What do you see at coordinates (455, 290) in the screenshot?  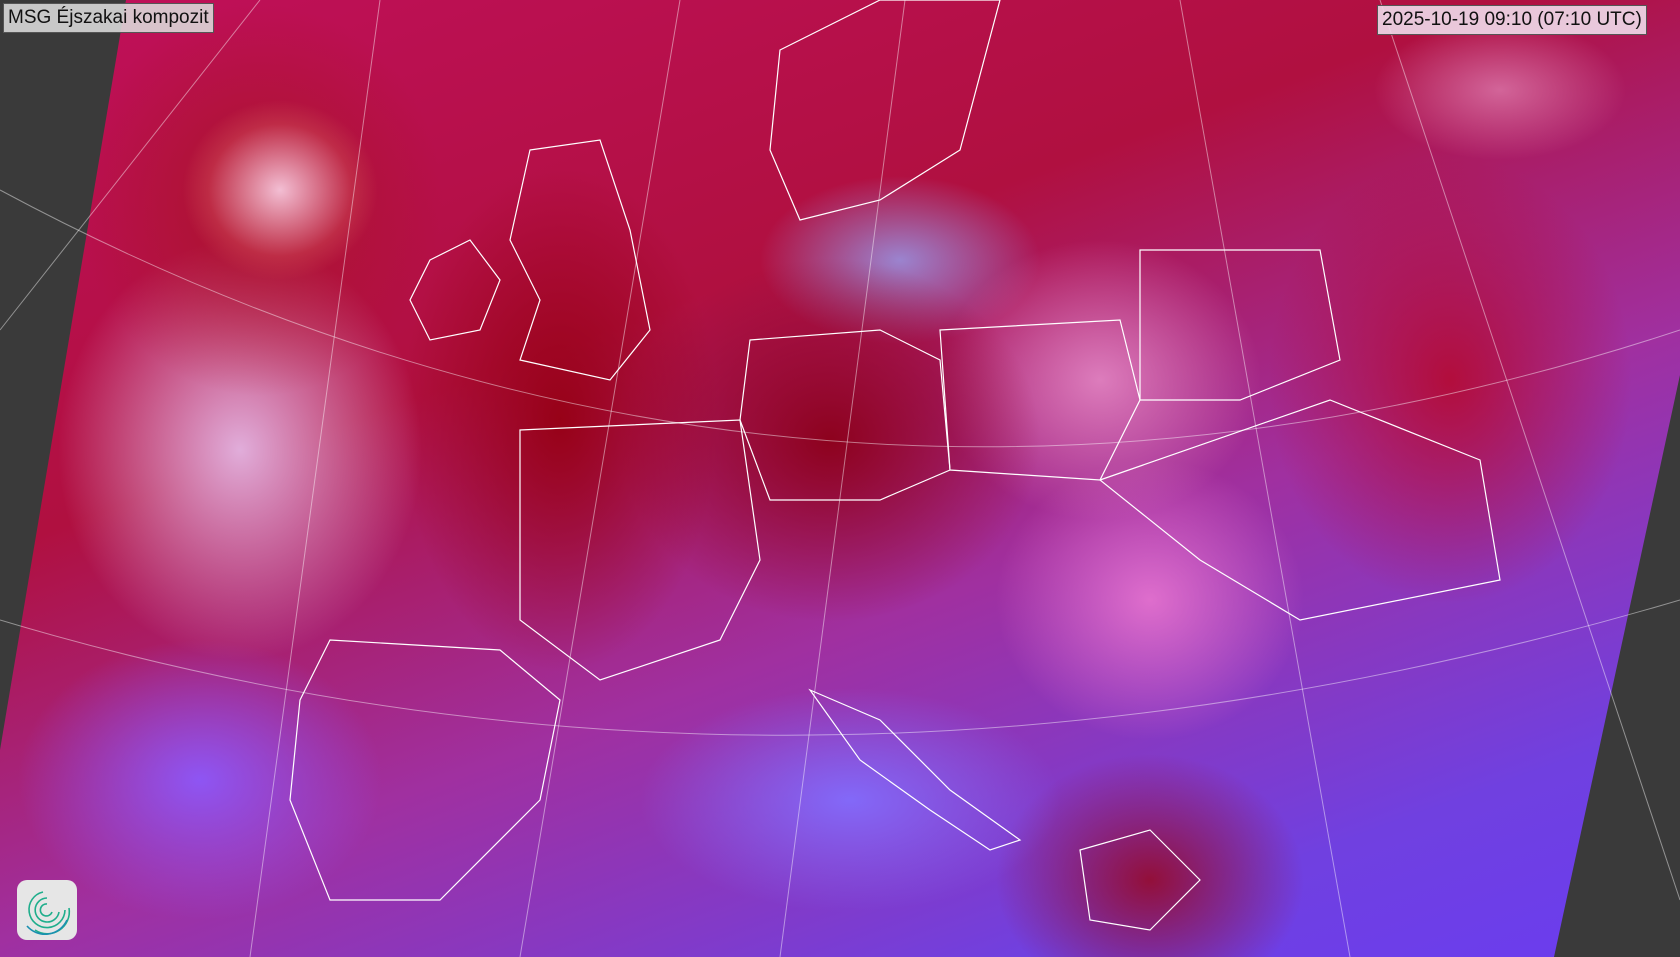 I see `ireland-outline` at bounding box center [455, 290].